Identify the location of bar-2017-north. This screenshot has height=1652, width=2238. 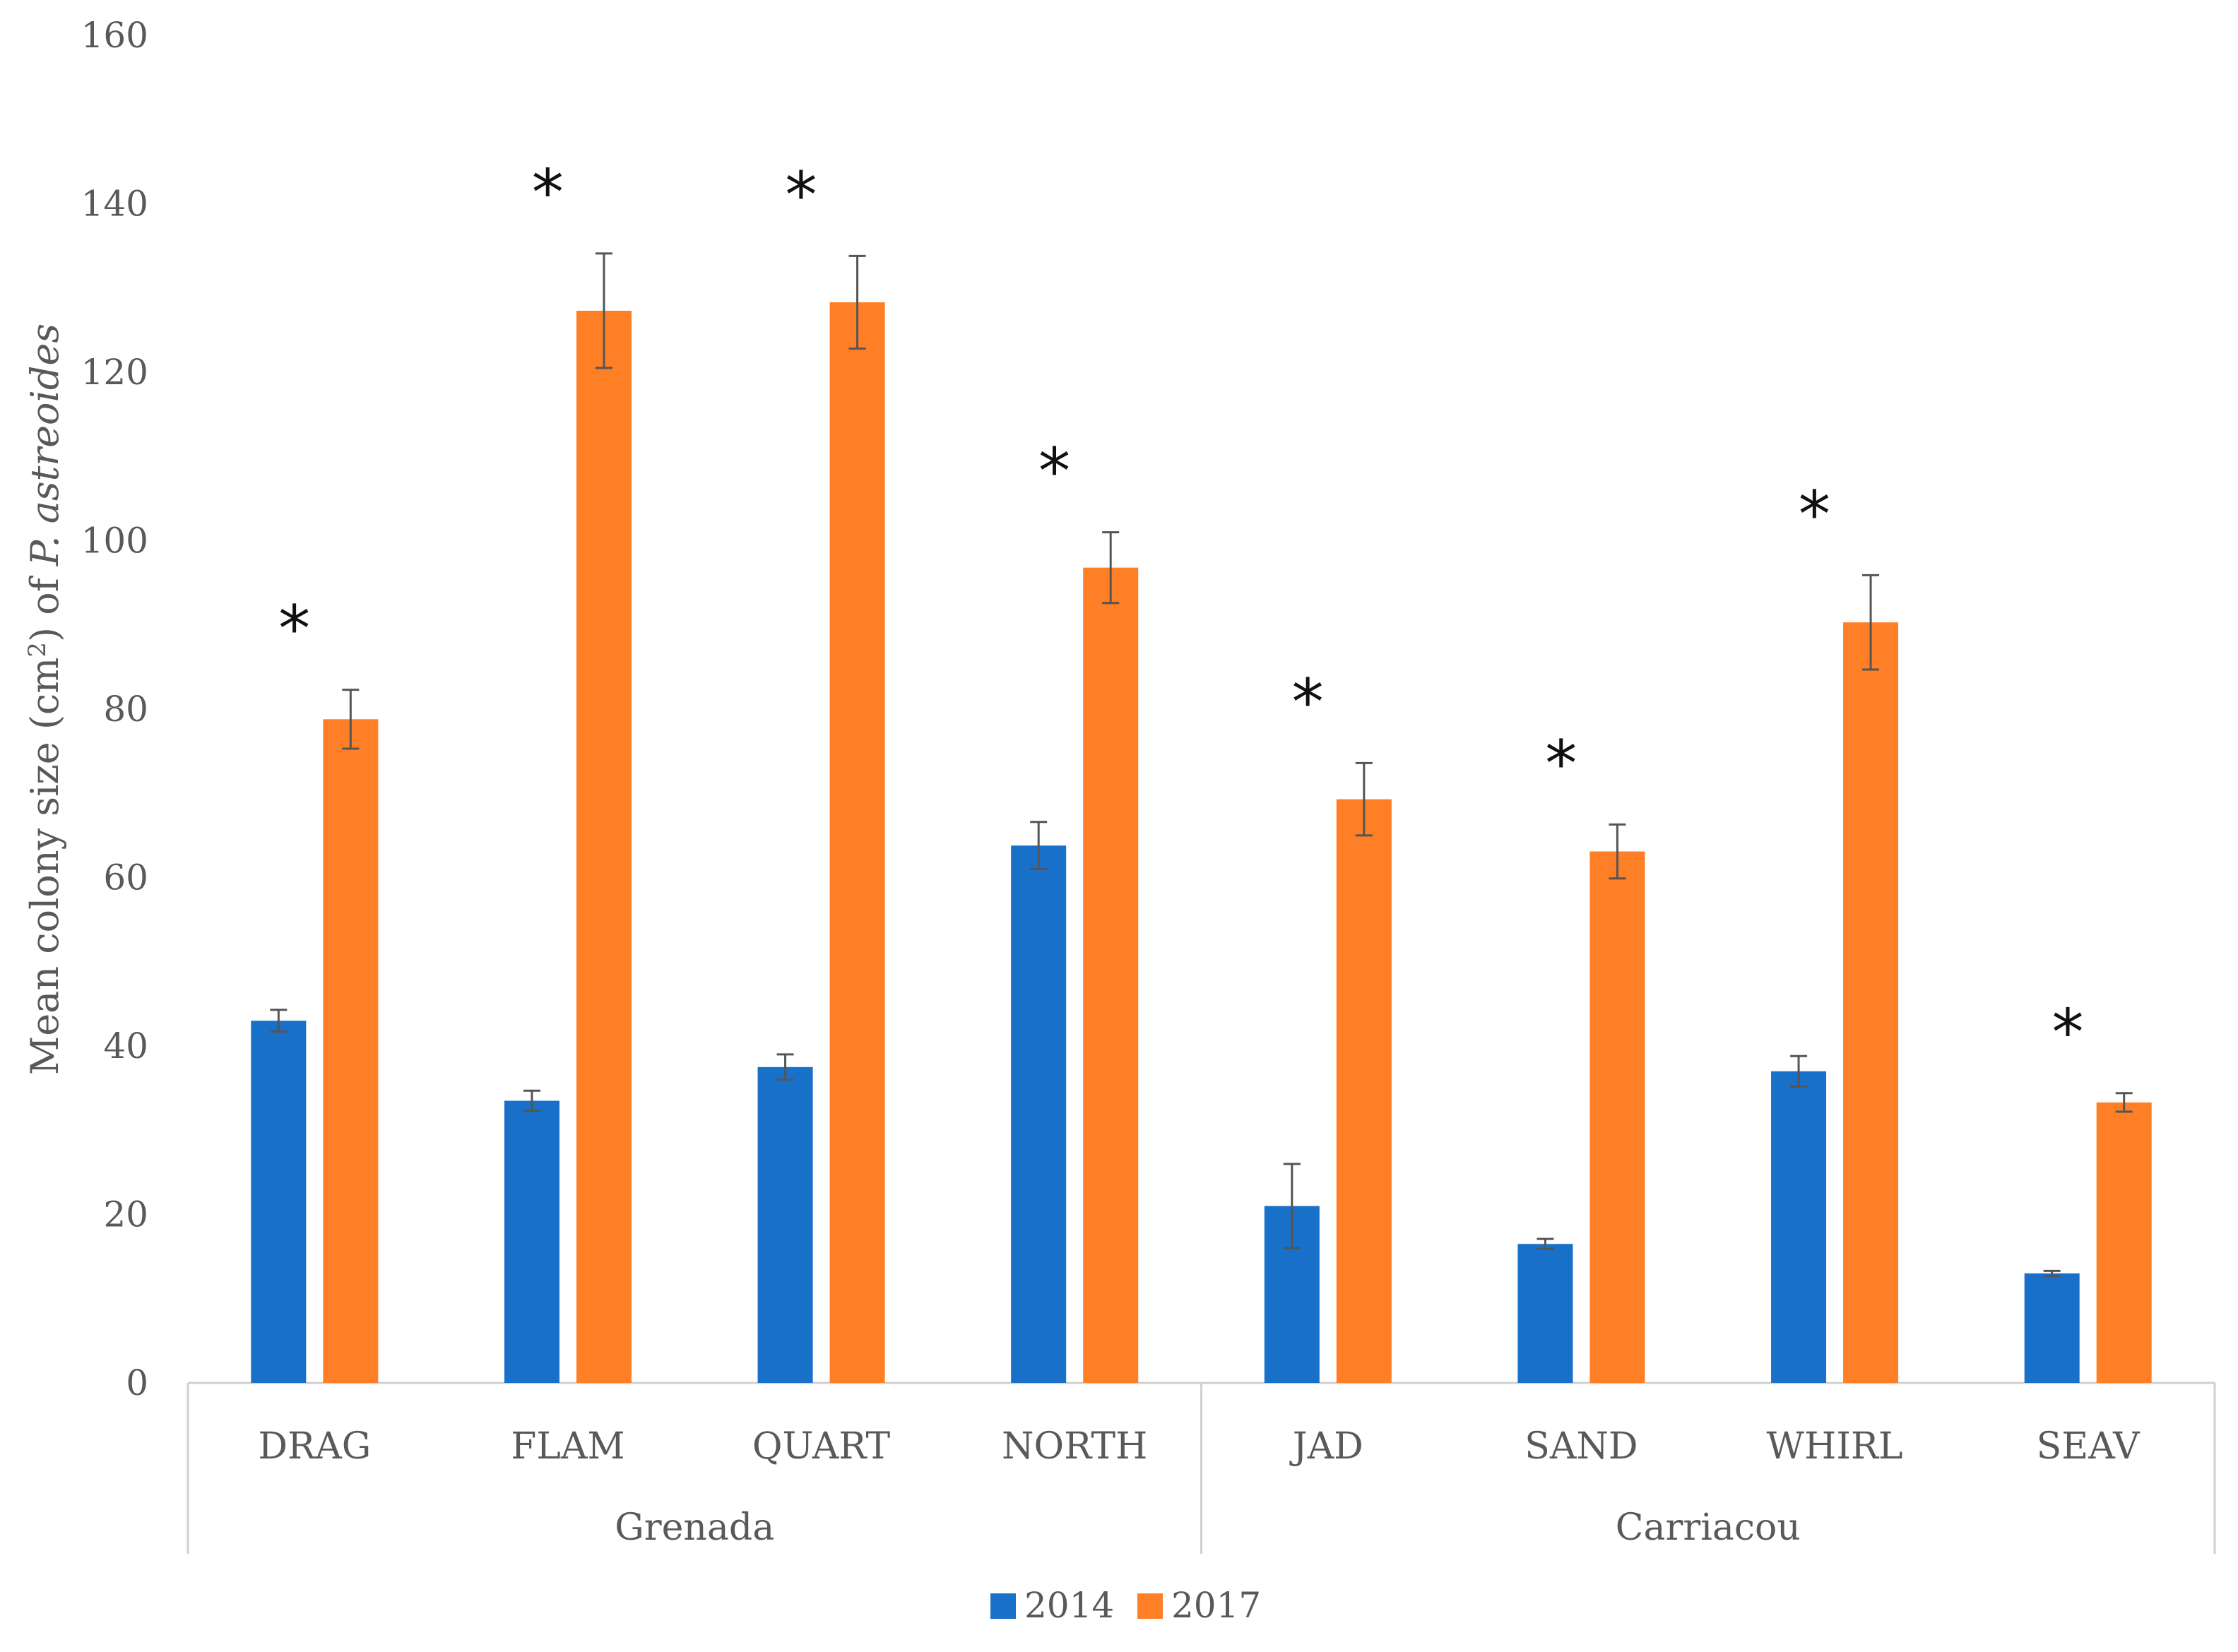
(1111, 975).